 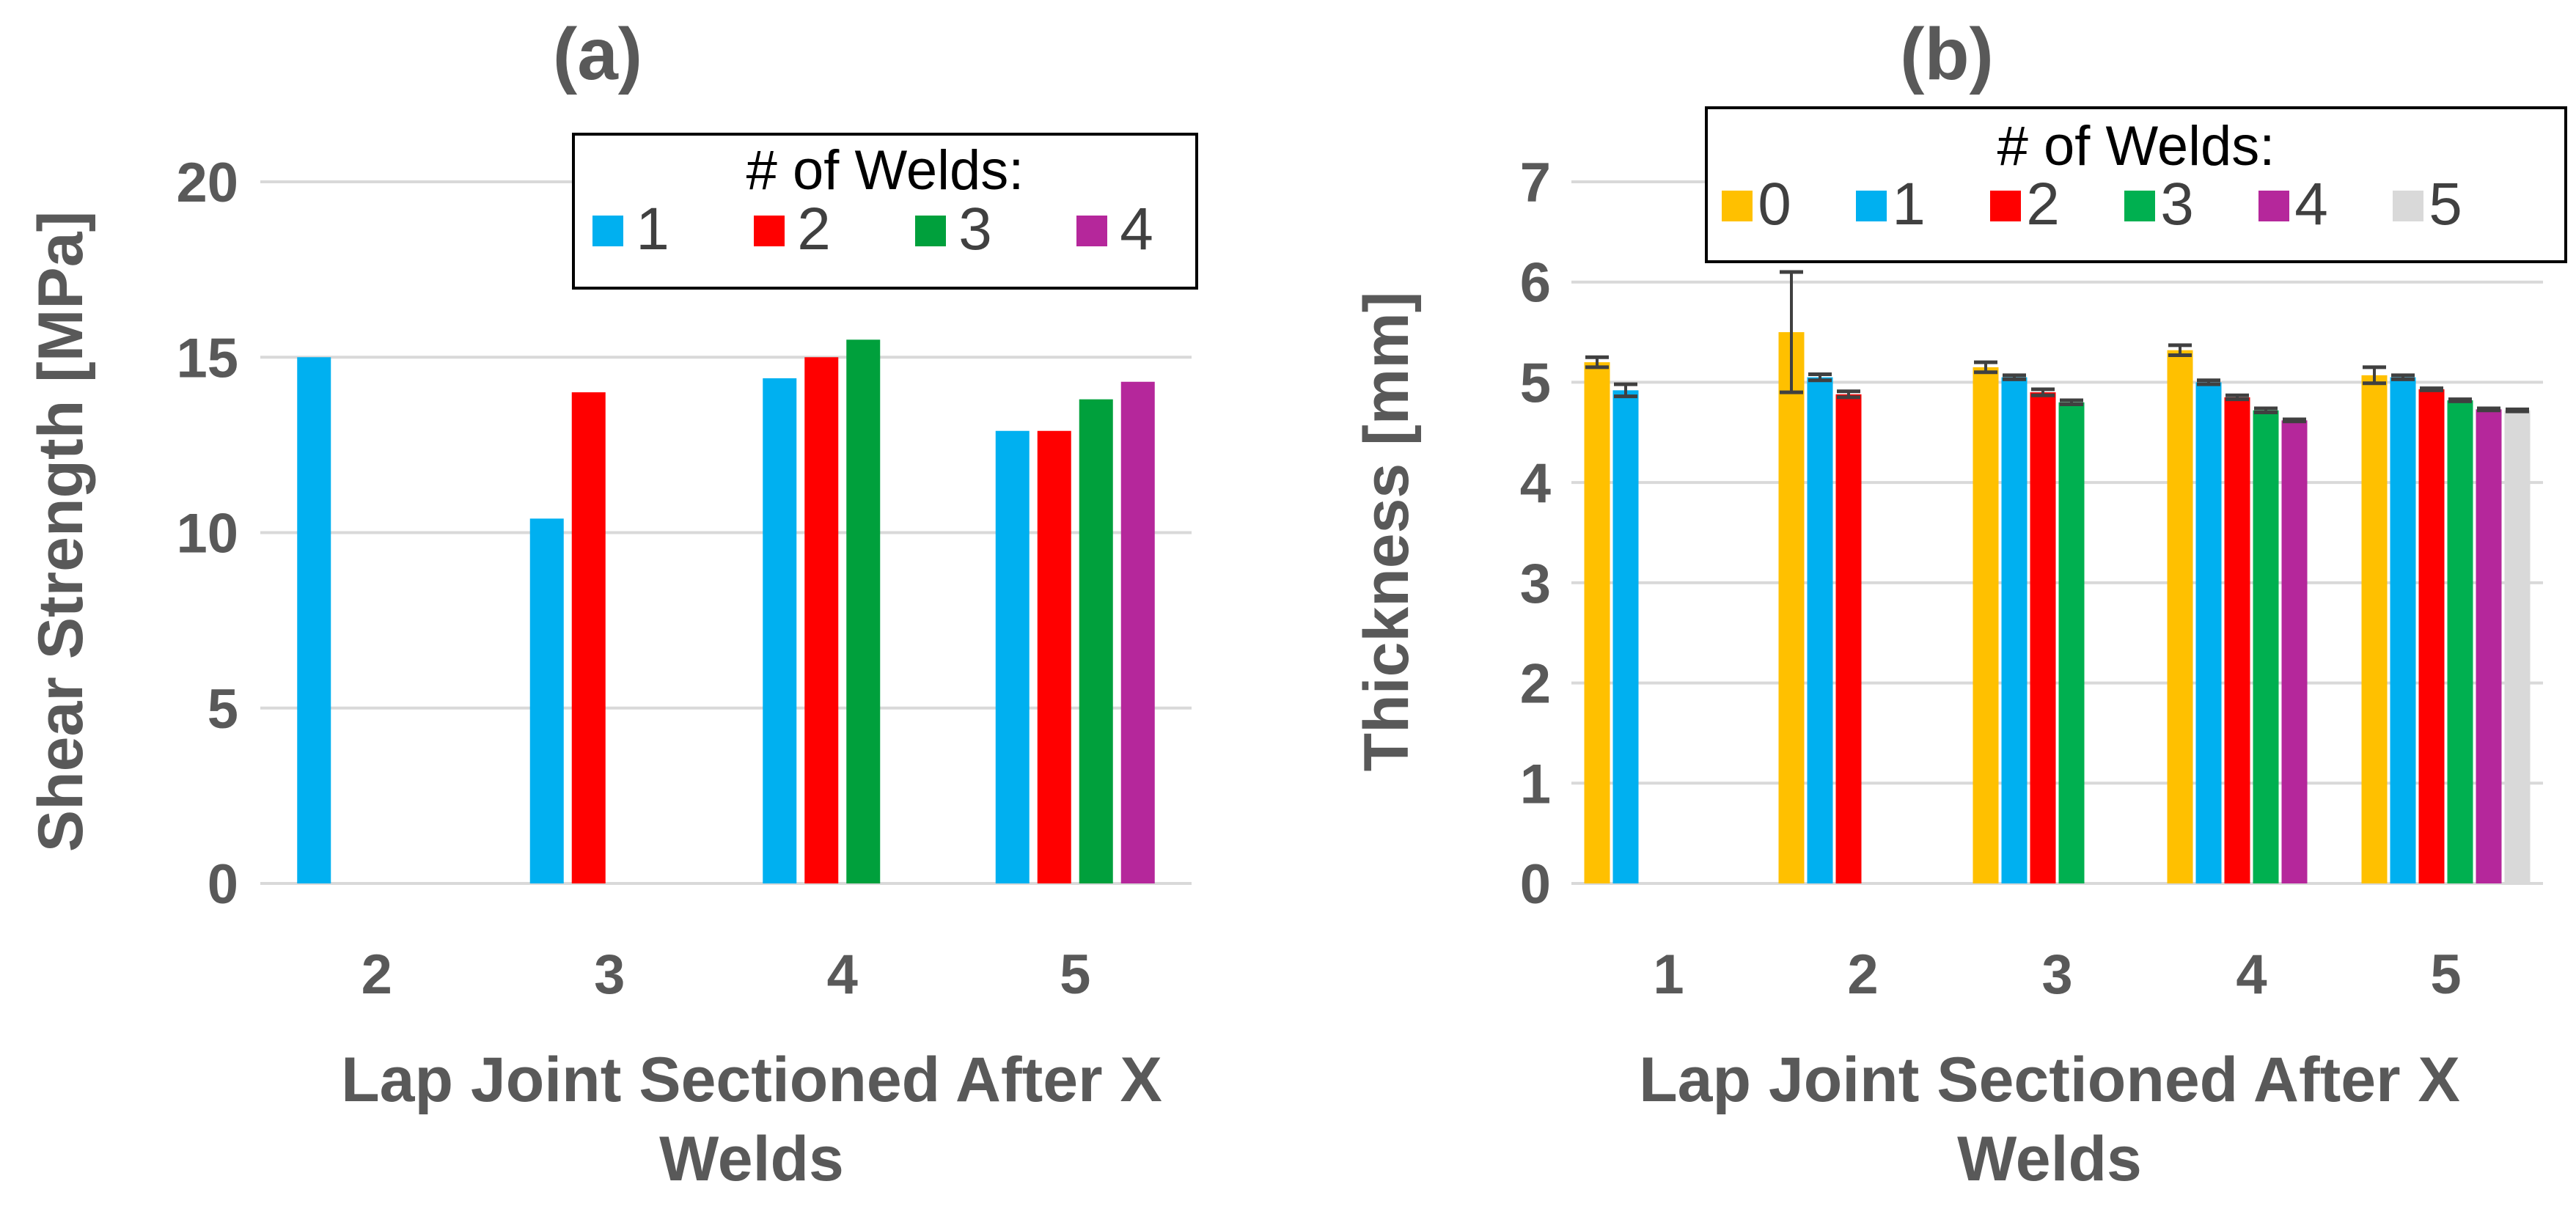 What do you see at coordinates (207, 534) in the screenshot?
I see `y-tick-label: 10` at bounding box center [207, 534].